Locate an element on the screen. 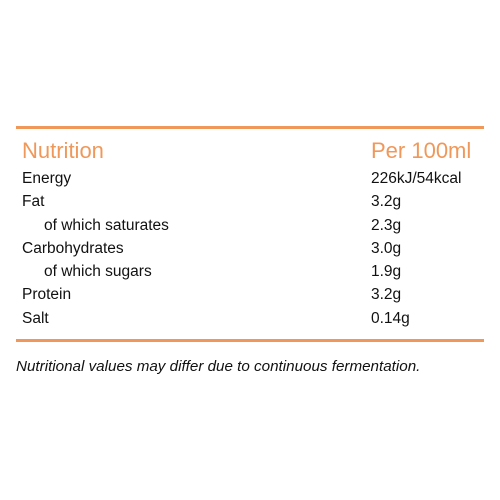  row-label: Protein is located at coordinates (47, 295).